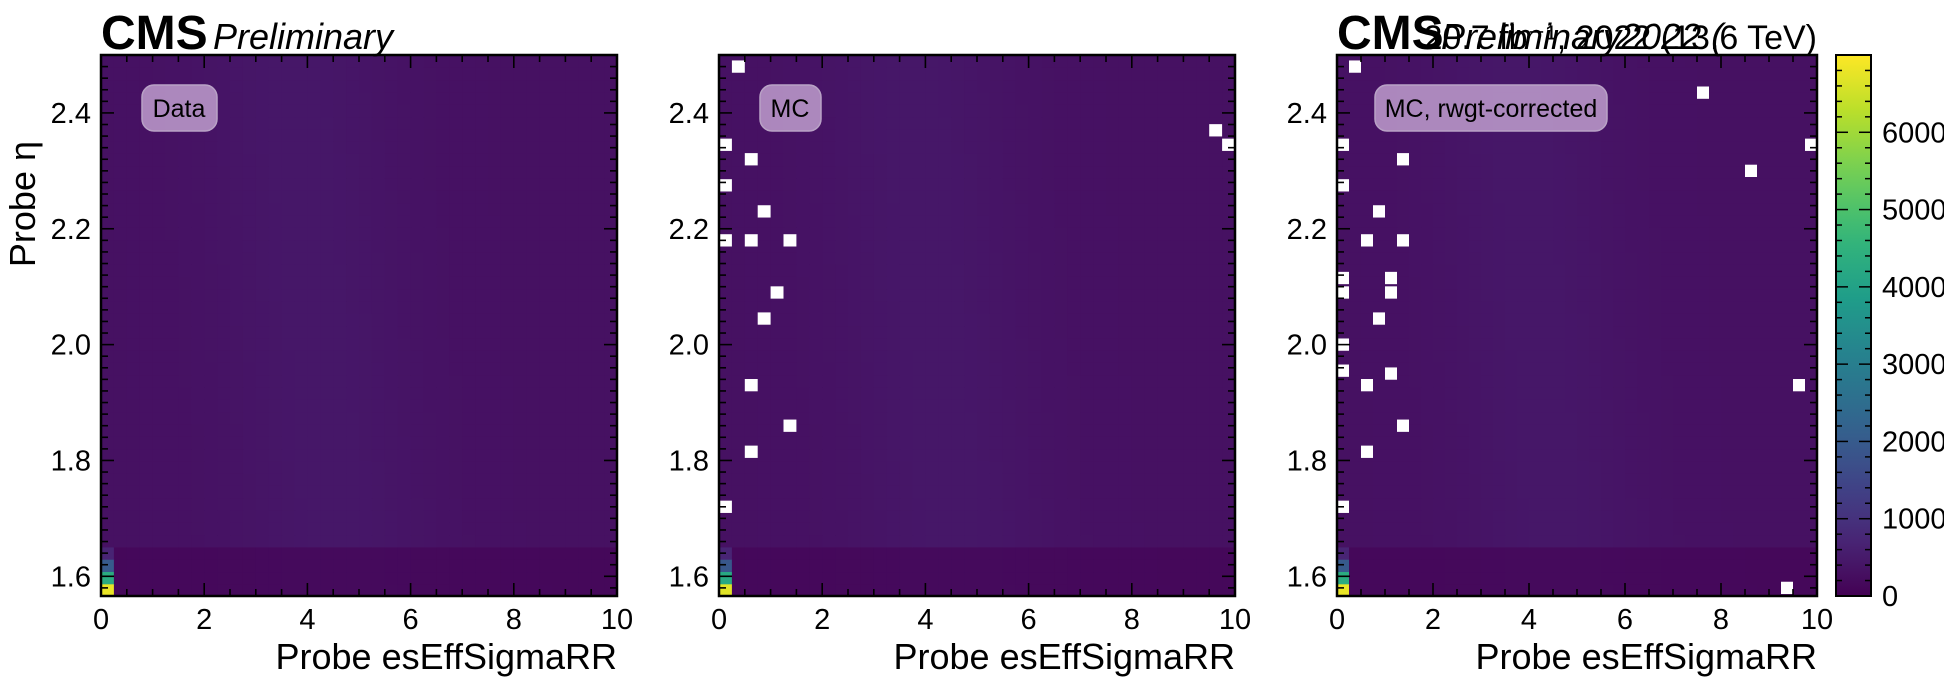 The image size is (1944, 681). Describe the element at coordinates (725, 144) in the screenshot. I see `empty-bin` at that location.